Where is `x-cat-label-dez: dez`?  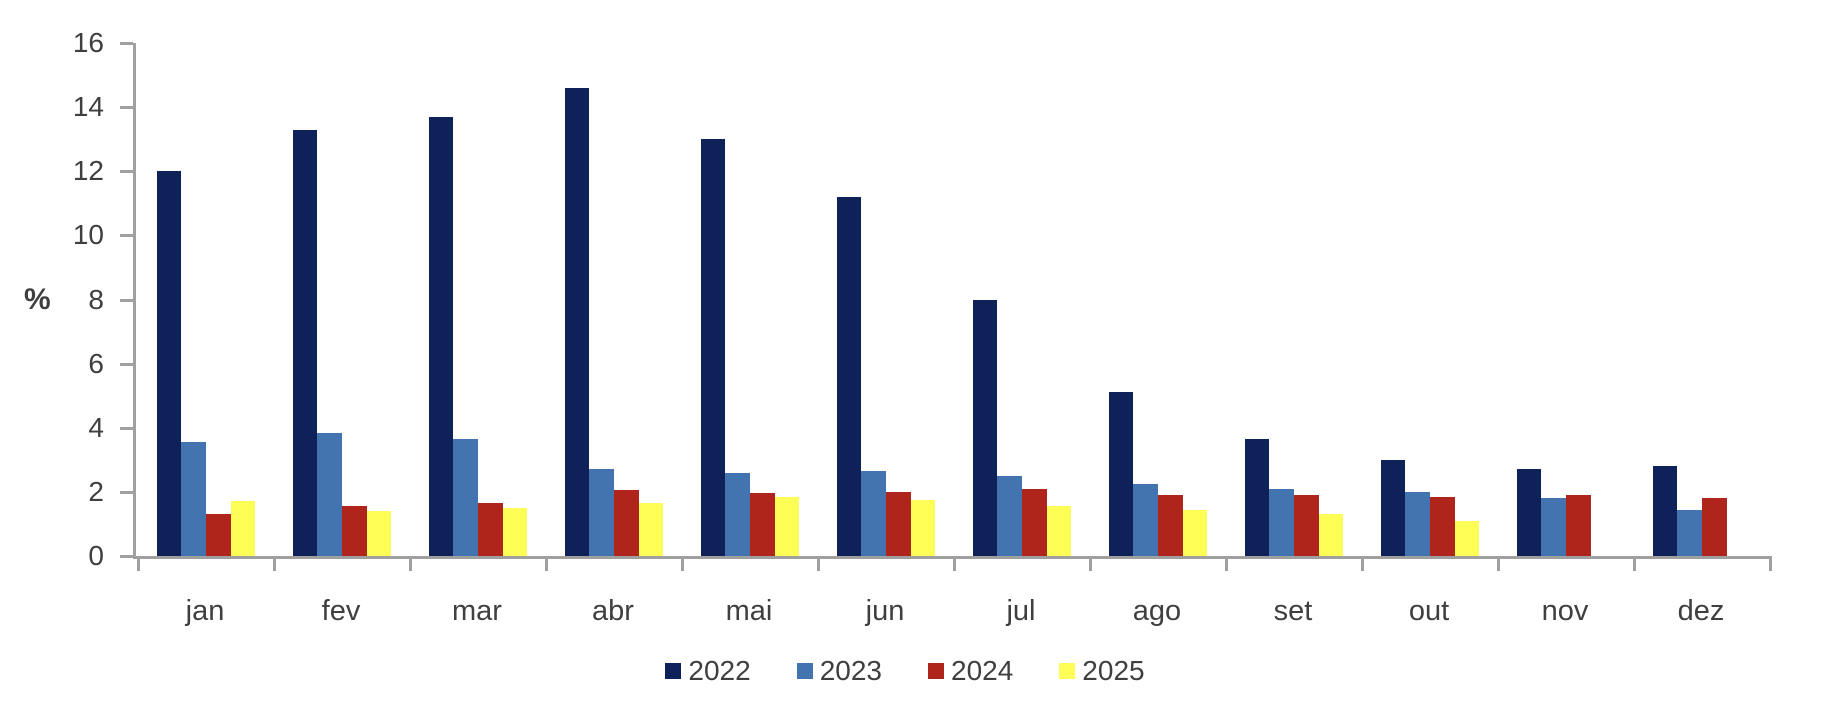
x-cat-label-dez: dez is located at coordinates (1701, 611).